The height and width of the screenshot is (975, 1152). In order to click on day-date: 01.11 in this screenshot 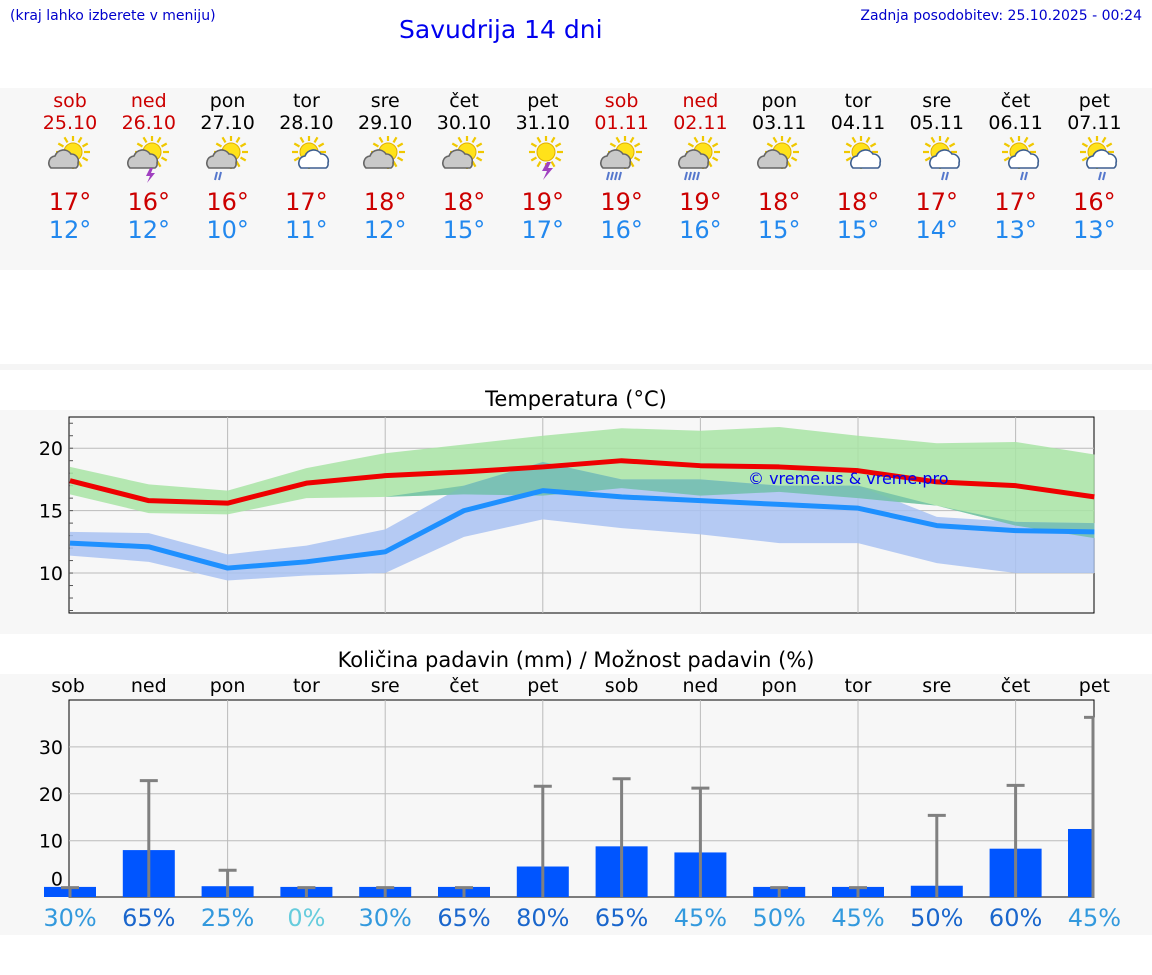, I will do `click(621, 123)`.